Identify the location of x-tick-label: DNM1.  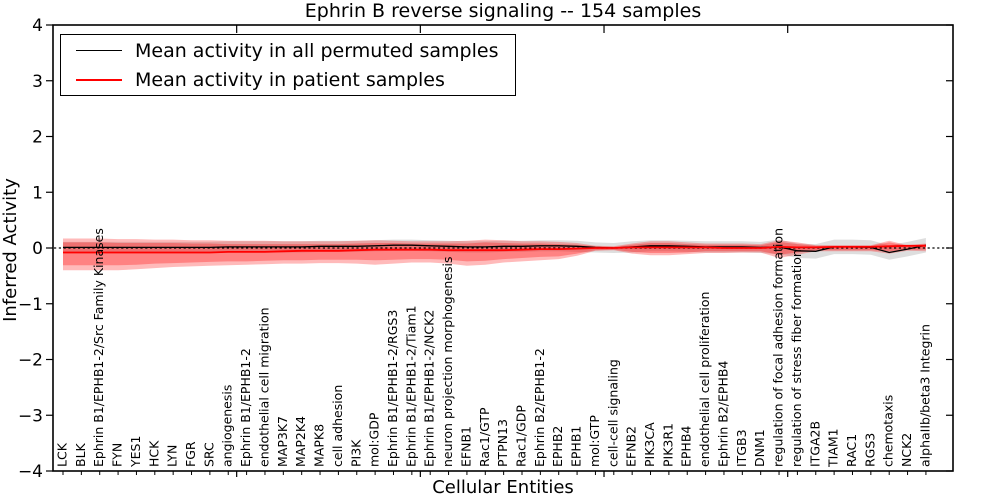
(759, 448).